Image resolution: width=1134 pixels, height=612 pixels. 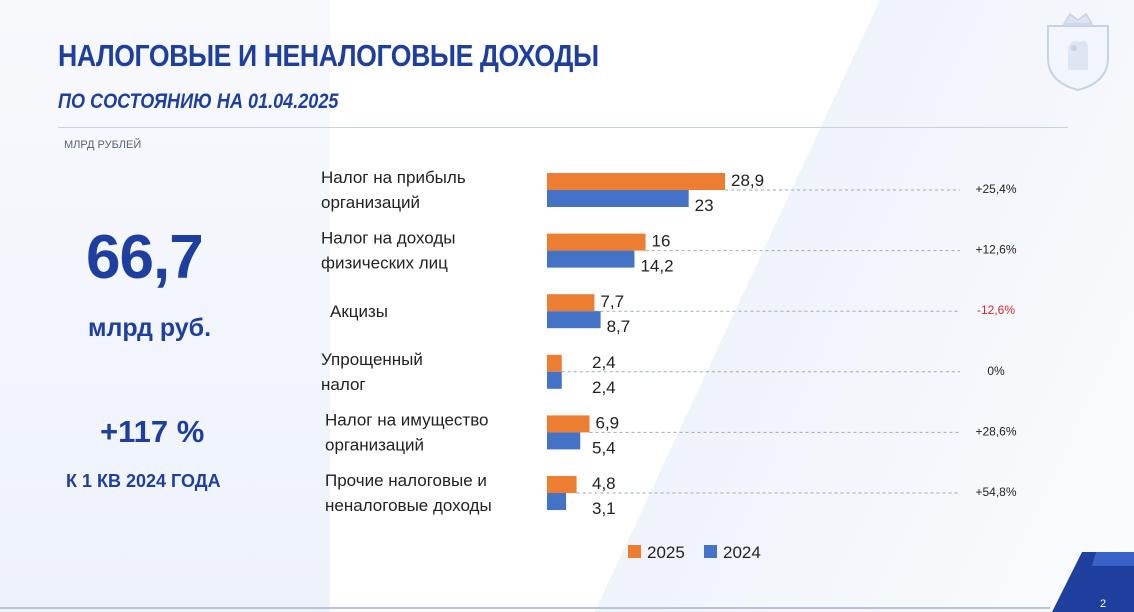 I want to click on change-label: 0%, so click(x=996, y=371).